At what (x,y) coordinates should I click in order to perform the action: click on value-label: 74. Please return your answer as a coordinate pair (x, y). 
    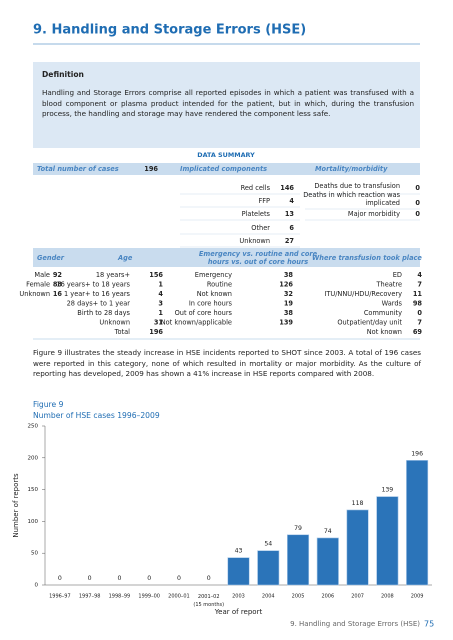
    Looking at the image, I should click on (328, 531).